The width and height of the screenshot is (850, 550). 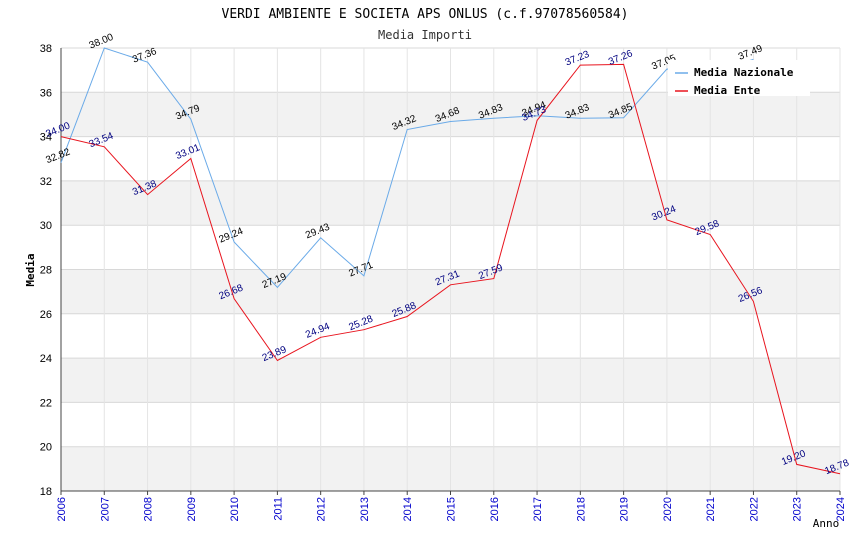 I want to click on y-tick-label: 32, so click(x=46, y=182).